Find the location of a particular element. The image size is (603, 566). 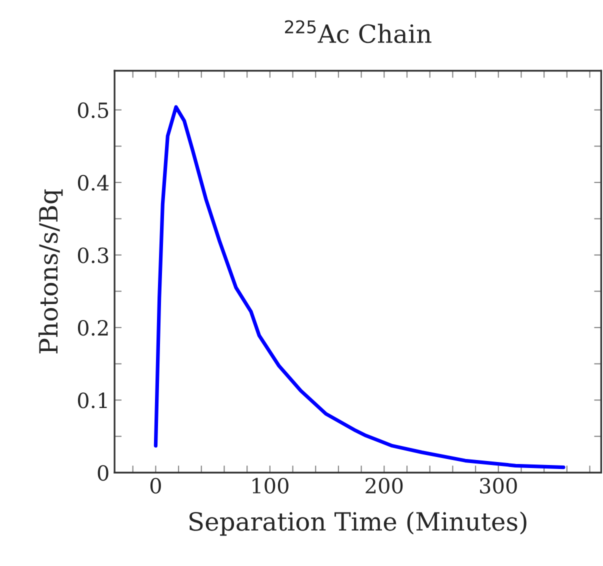

y-tick-label: 0.1 is located at coordinates (92, 400).